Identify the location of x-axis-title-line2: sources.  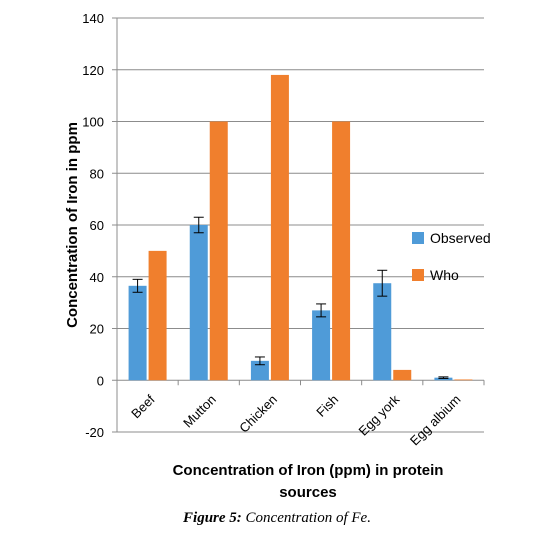
(308, 492).